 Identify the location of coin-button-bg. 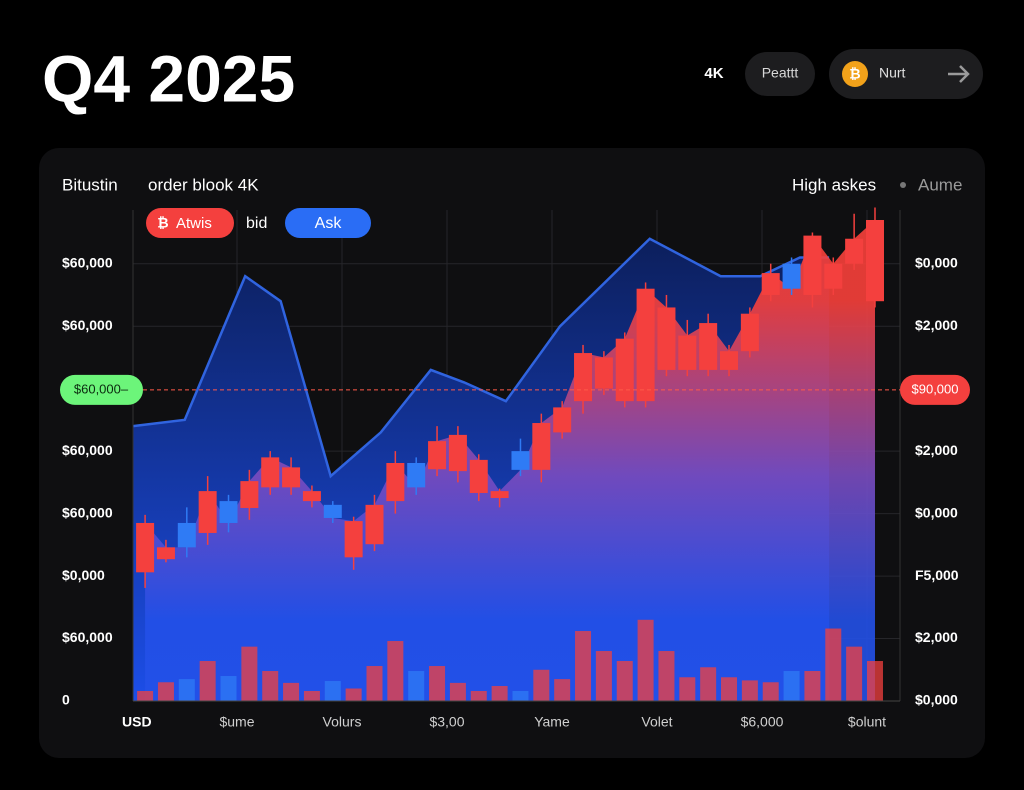
(906, 74).